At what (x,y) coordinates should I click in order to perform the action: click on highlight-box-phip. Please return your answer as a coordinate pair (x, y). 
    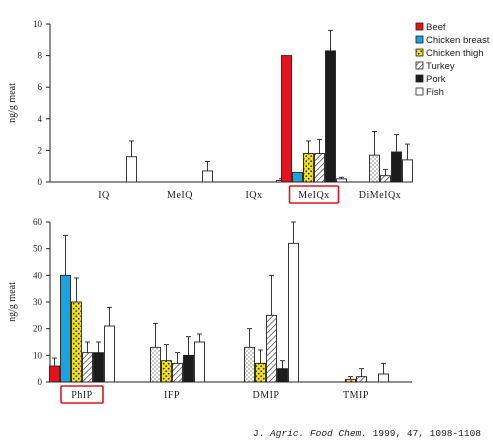
    Looking at the image, I should click on (82, 394).